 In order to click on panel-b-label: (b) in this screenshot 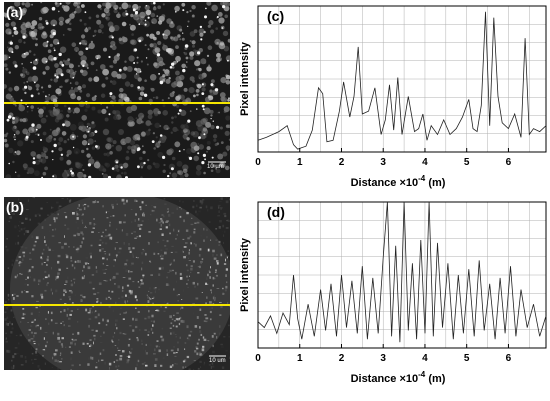, I will do `click(15, 207)`.